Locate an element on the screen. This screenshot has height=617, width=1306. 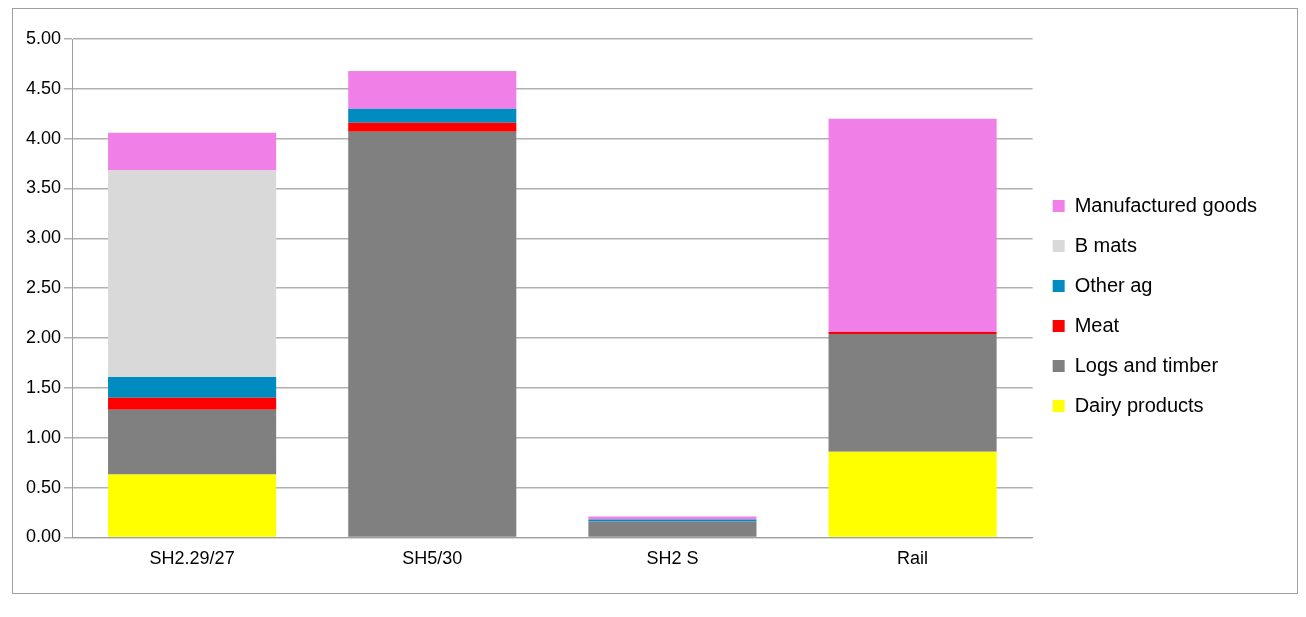
legend-label: Manufactured goods is located at coordinates (1165, 204).